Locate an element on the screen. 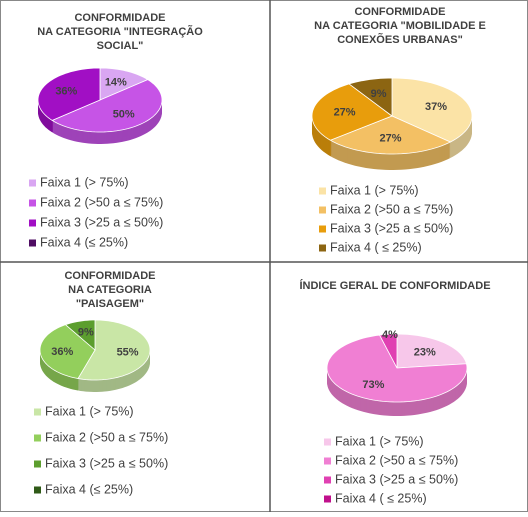 The height and width of the screenshot is (517, 528). chart-title: SOCIAL" is located at coordinates (120, 46).